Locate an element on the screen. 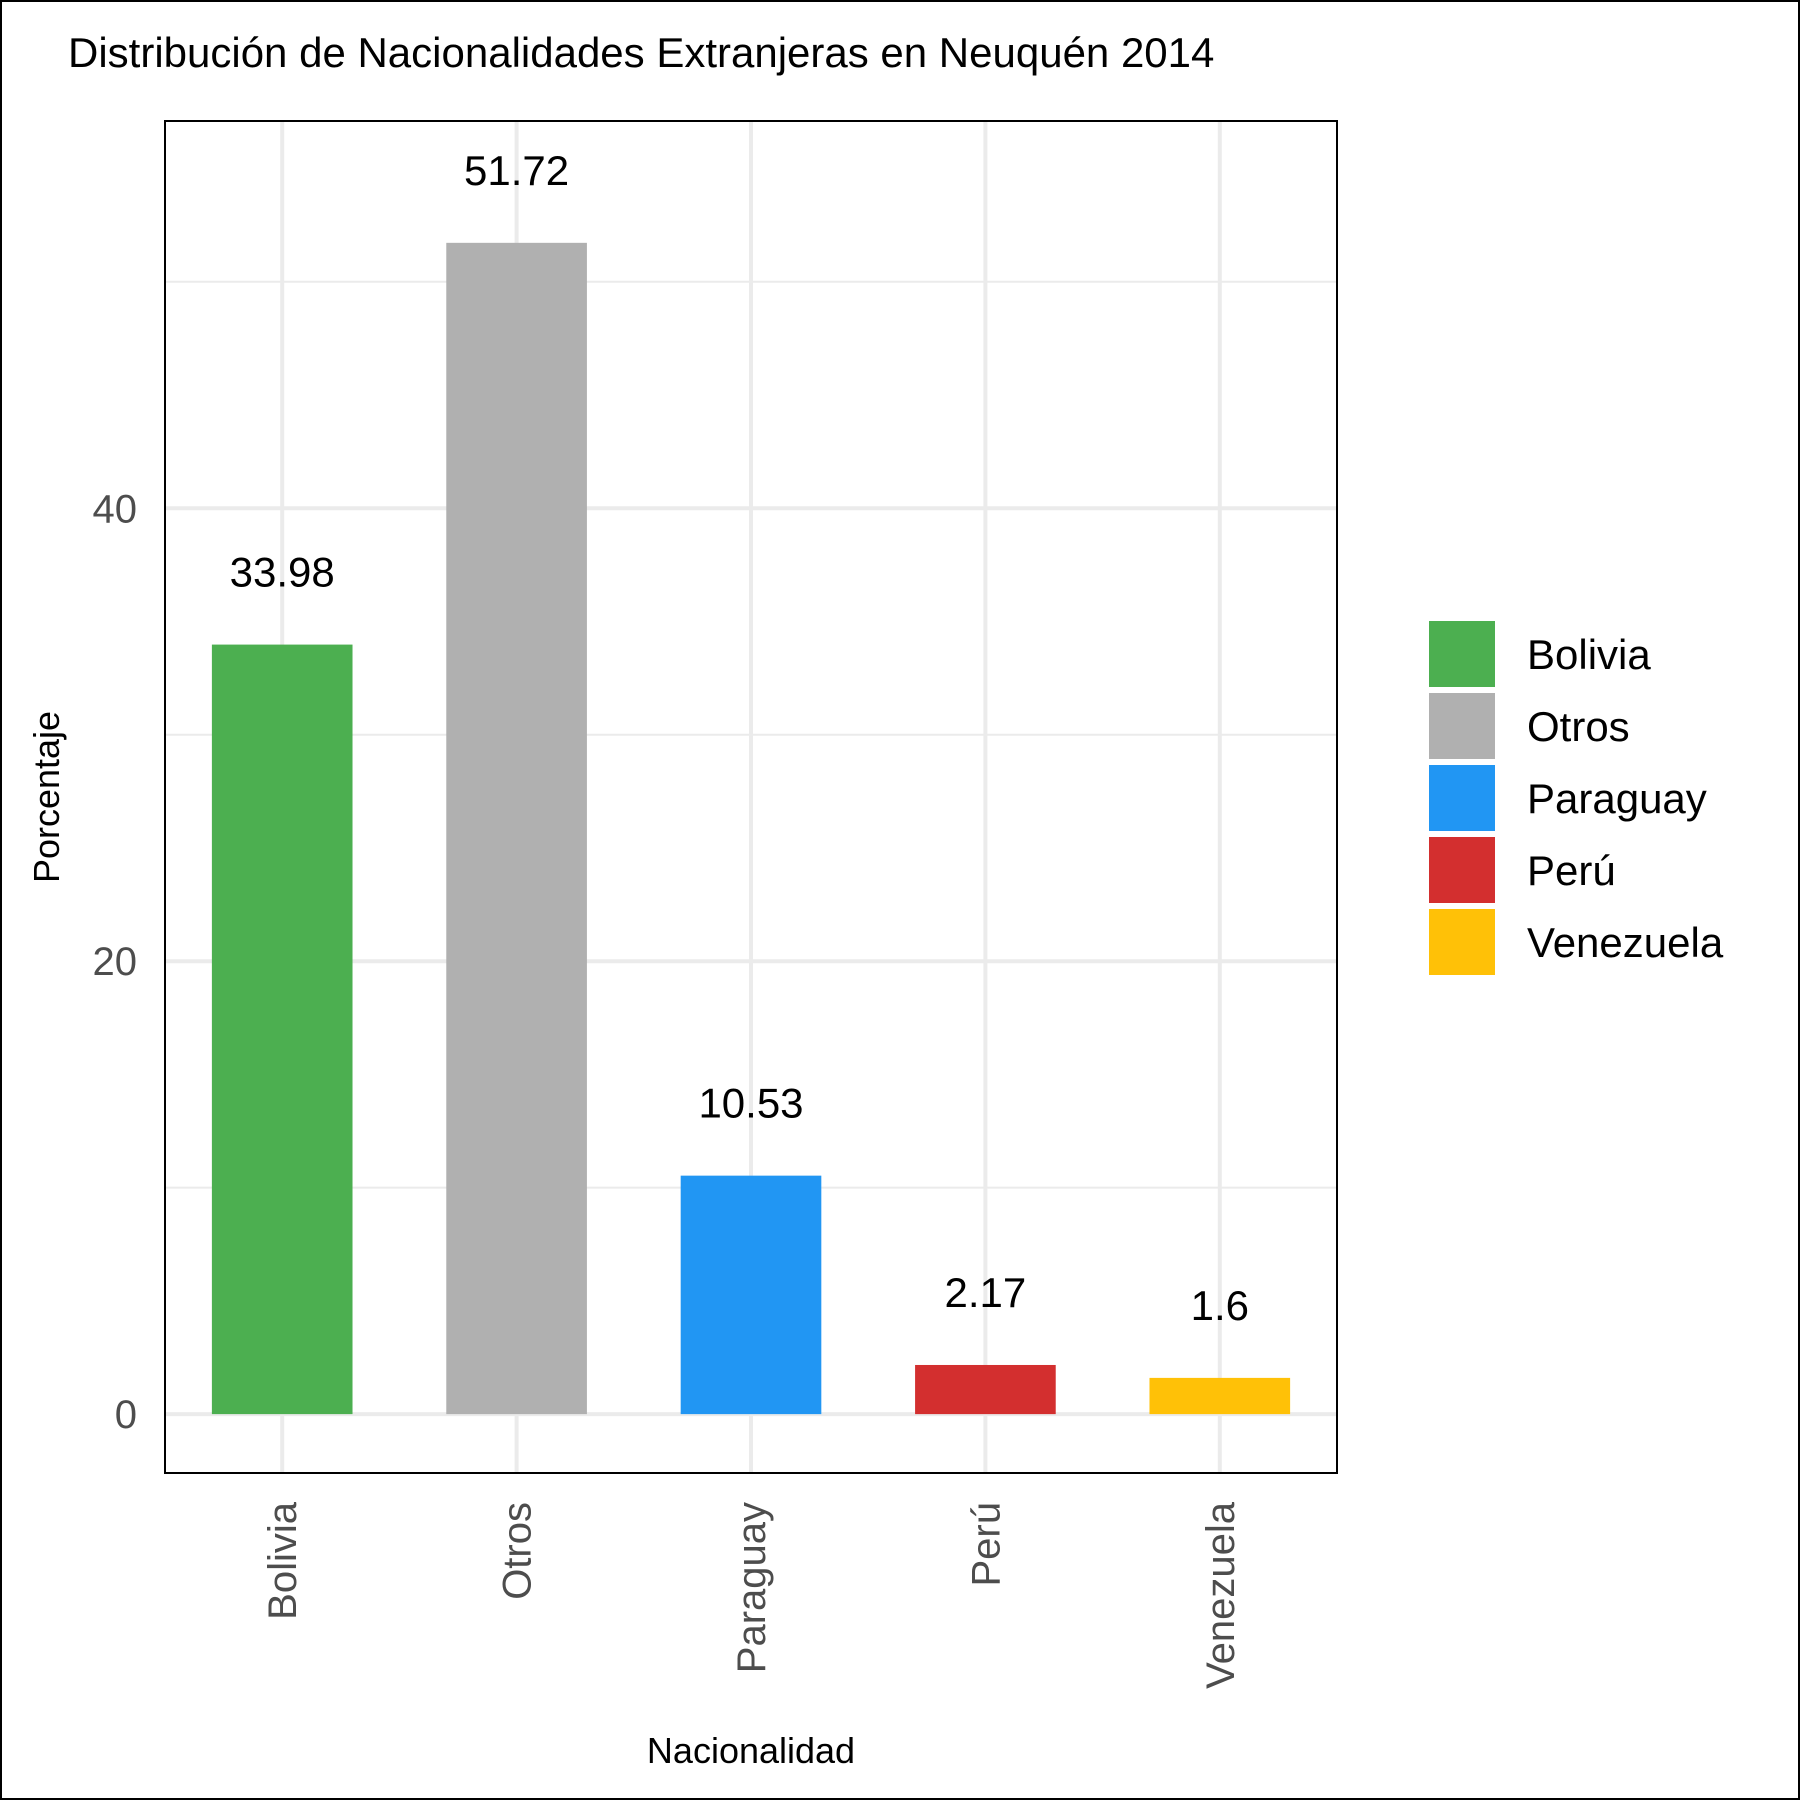  data-label: 1.6 is located at coordinates (1220, 1305).